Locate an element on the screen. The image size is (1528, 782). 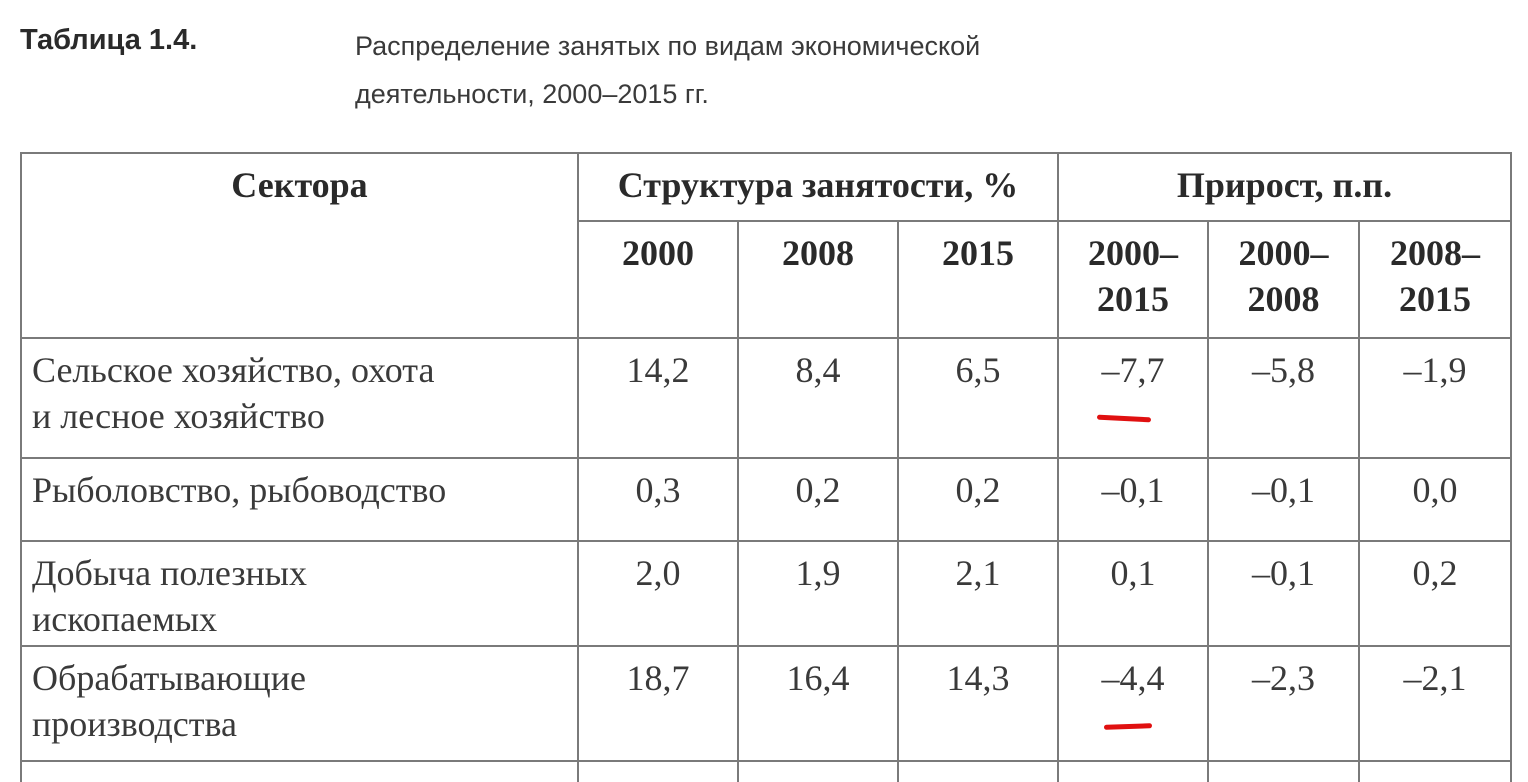
sector-cell: Рыболовство, рыбоводство is located at coordinates (299, 499).